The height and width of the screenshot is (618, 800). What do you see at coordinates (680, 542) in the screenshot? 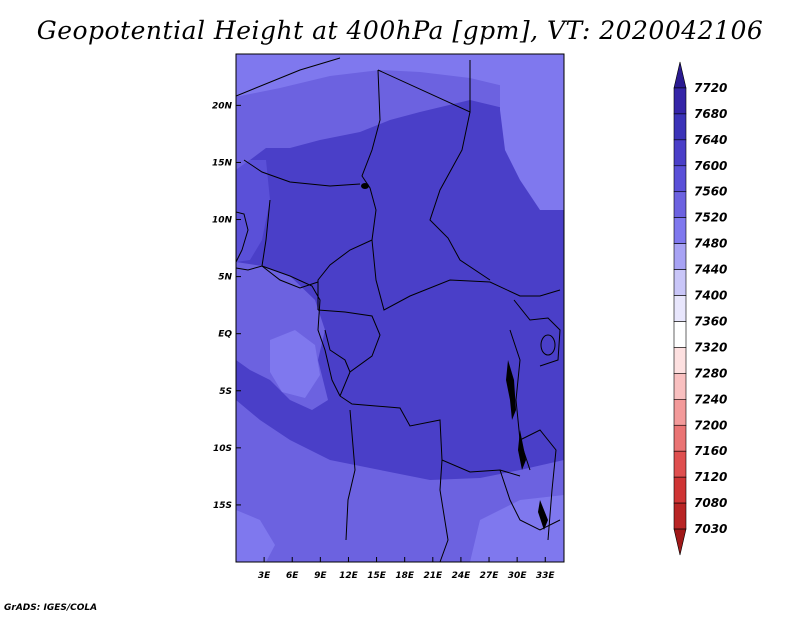
I see `colorbar-triangle-bottom` at bounding box center [680, 542].